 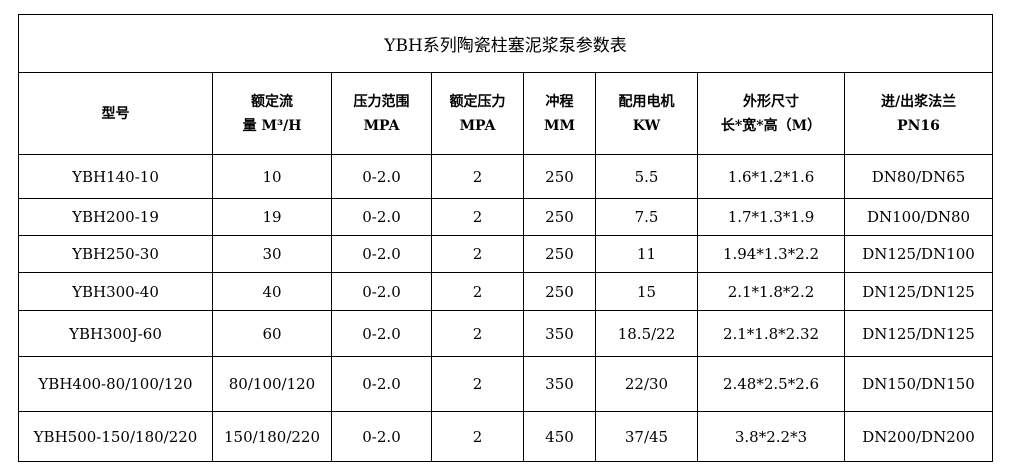 I want to click on table-cell: 18.5/22, so click(x=646, y=333).